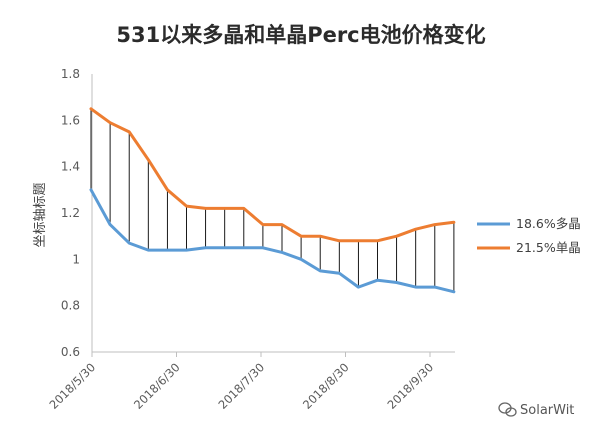 This screenshot has height=436, width=603. I want to click on watermark: SolarWit, so click(536, 410).